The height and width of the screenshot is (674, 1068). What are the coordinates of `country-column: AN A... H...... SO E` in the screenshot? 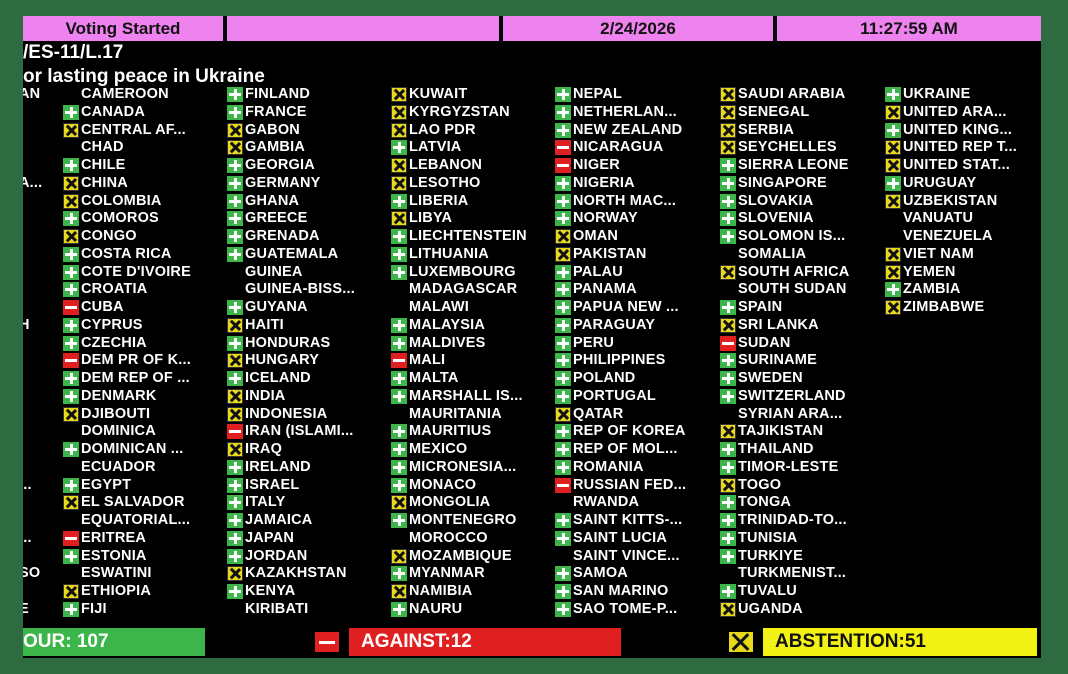 It's located at (94, 361).